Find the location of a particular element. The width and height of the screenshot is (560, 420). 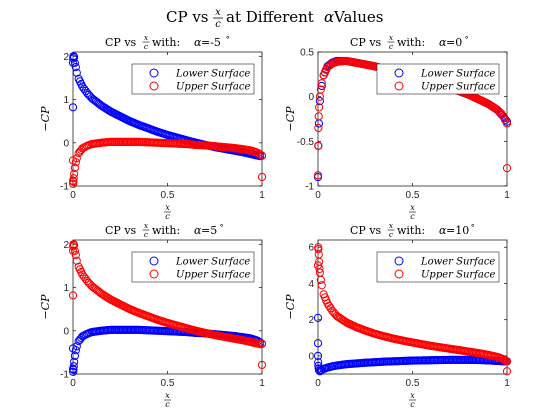

y-tick-label: -0.5 is located at coordinates (306, 142).